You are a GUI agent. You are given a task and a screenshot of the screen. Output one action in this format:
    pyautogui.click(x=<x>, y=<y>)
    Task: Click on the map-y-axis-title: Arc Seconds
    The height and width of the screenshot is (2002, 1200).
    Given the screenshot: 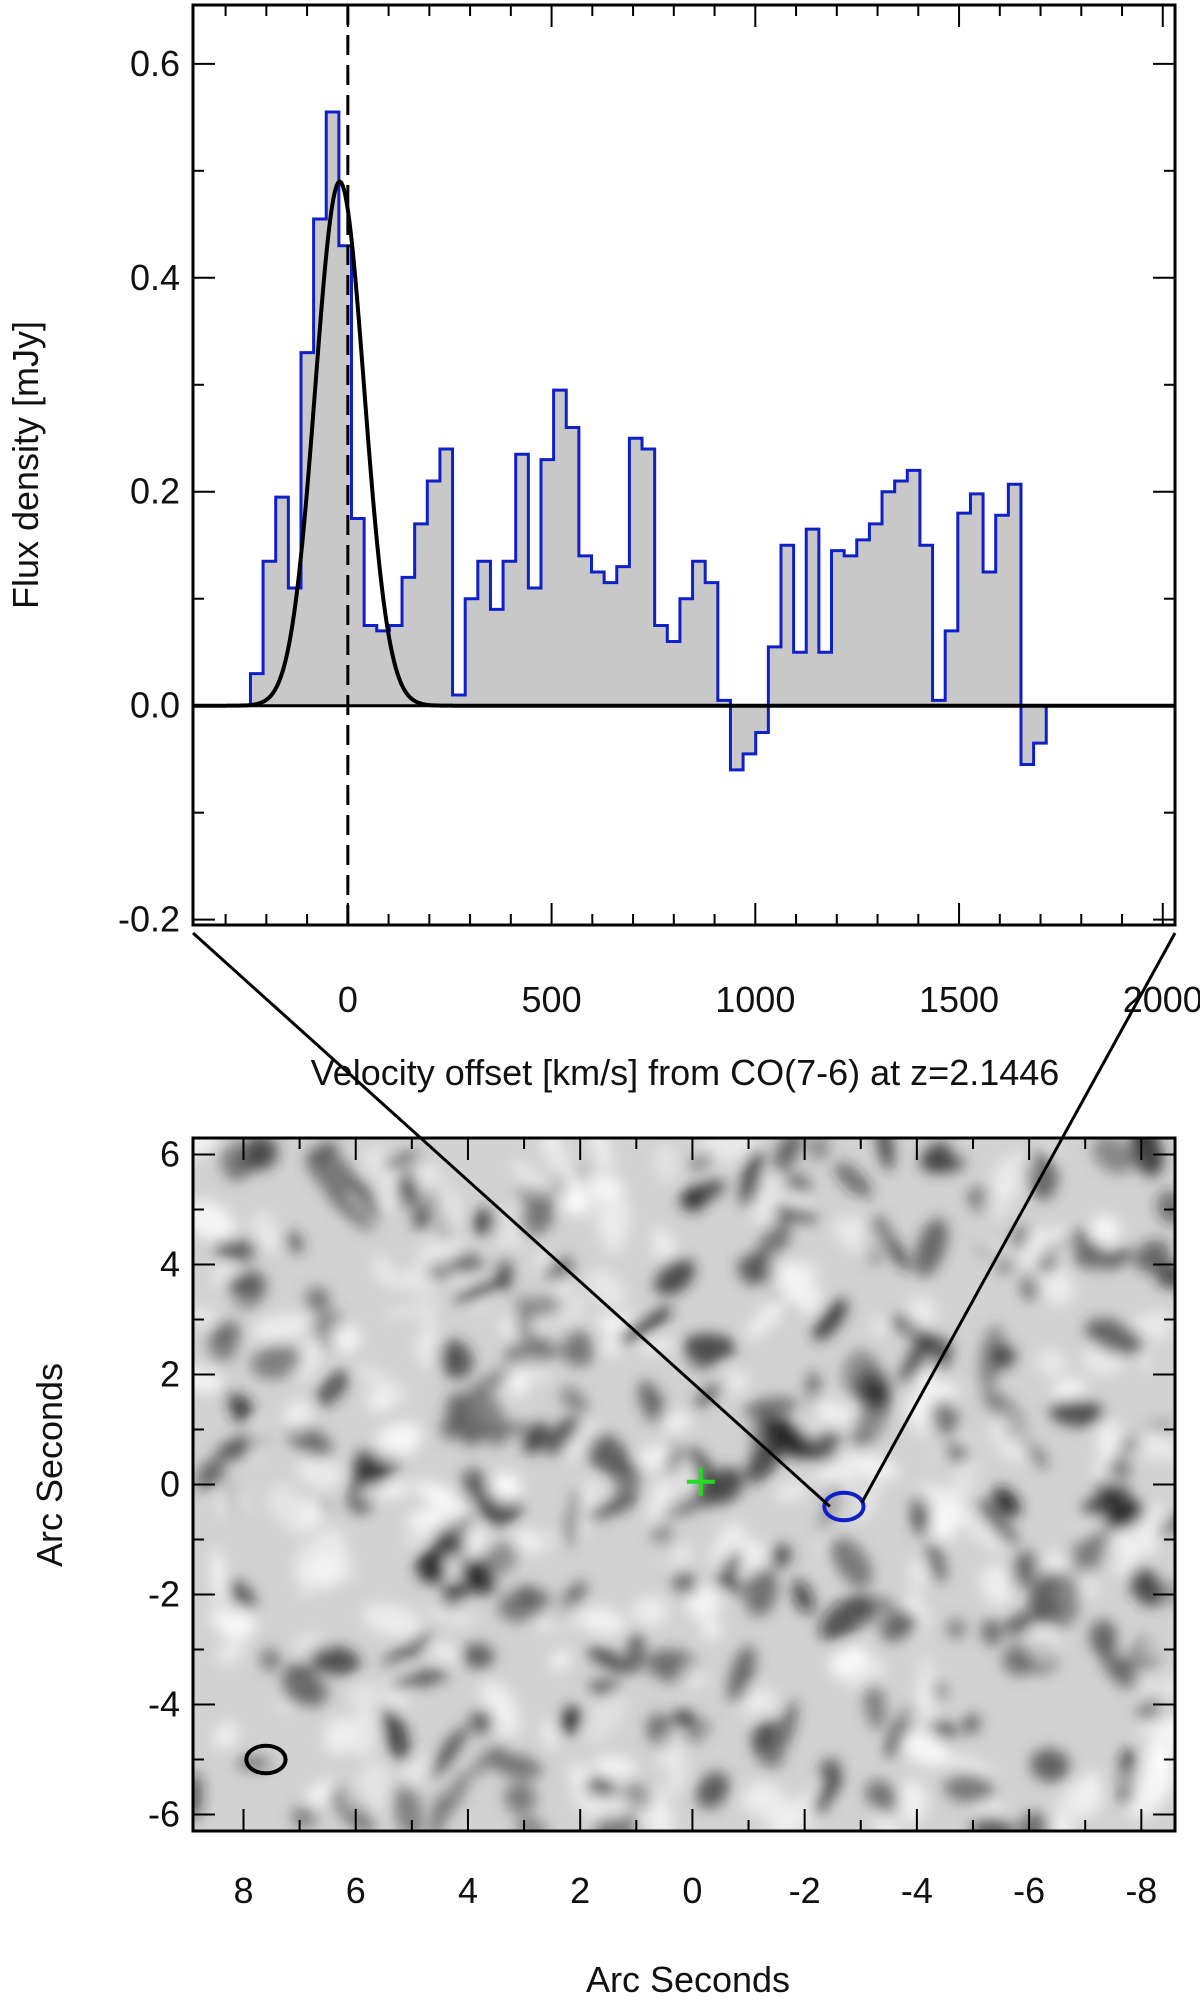 What is the action you would take?
    pyautogui.click(x=49, y=1465)
    